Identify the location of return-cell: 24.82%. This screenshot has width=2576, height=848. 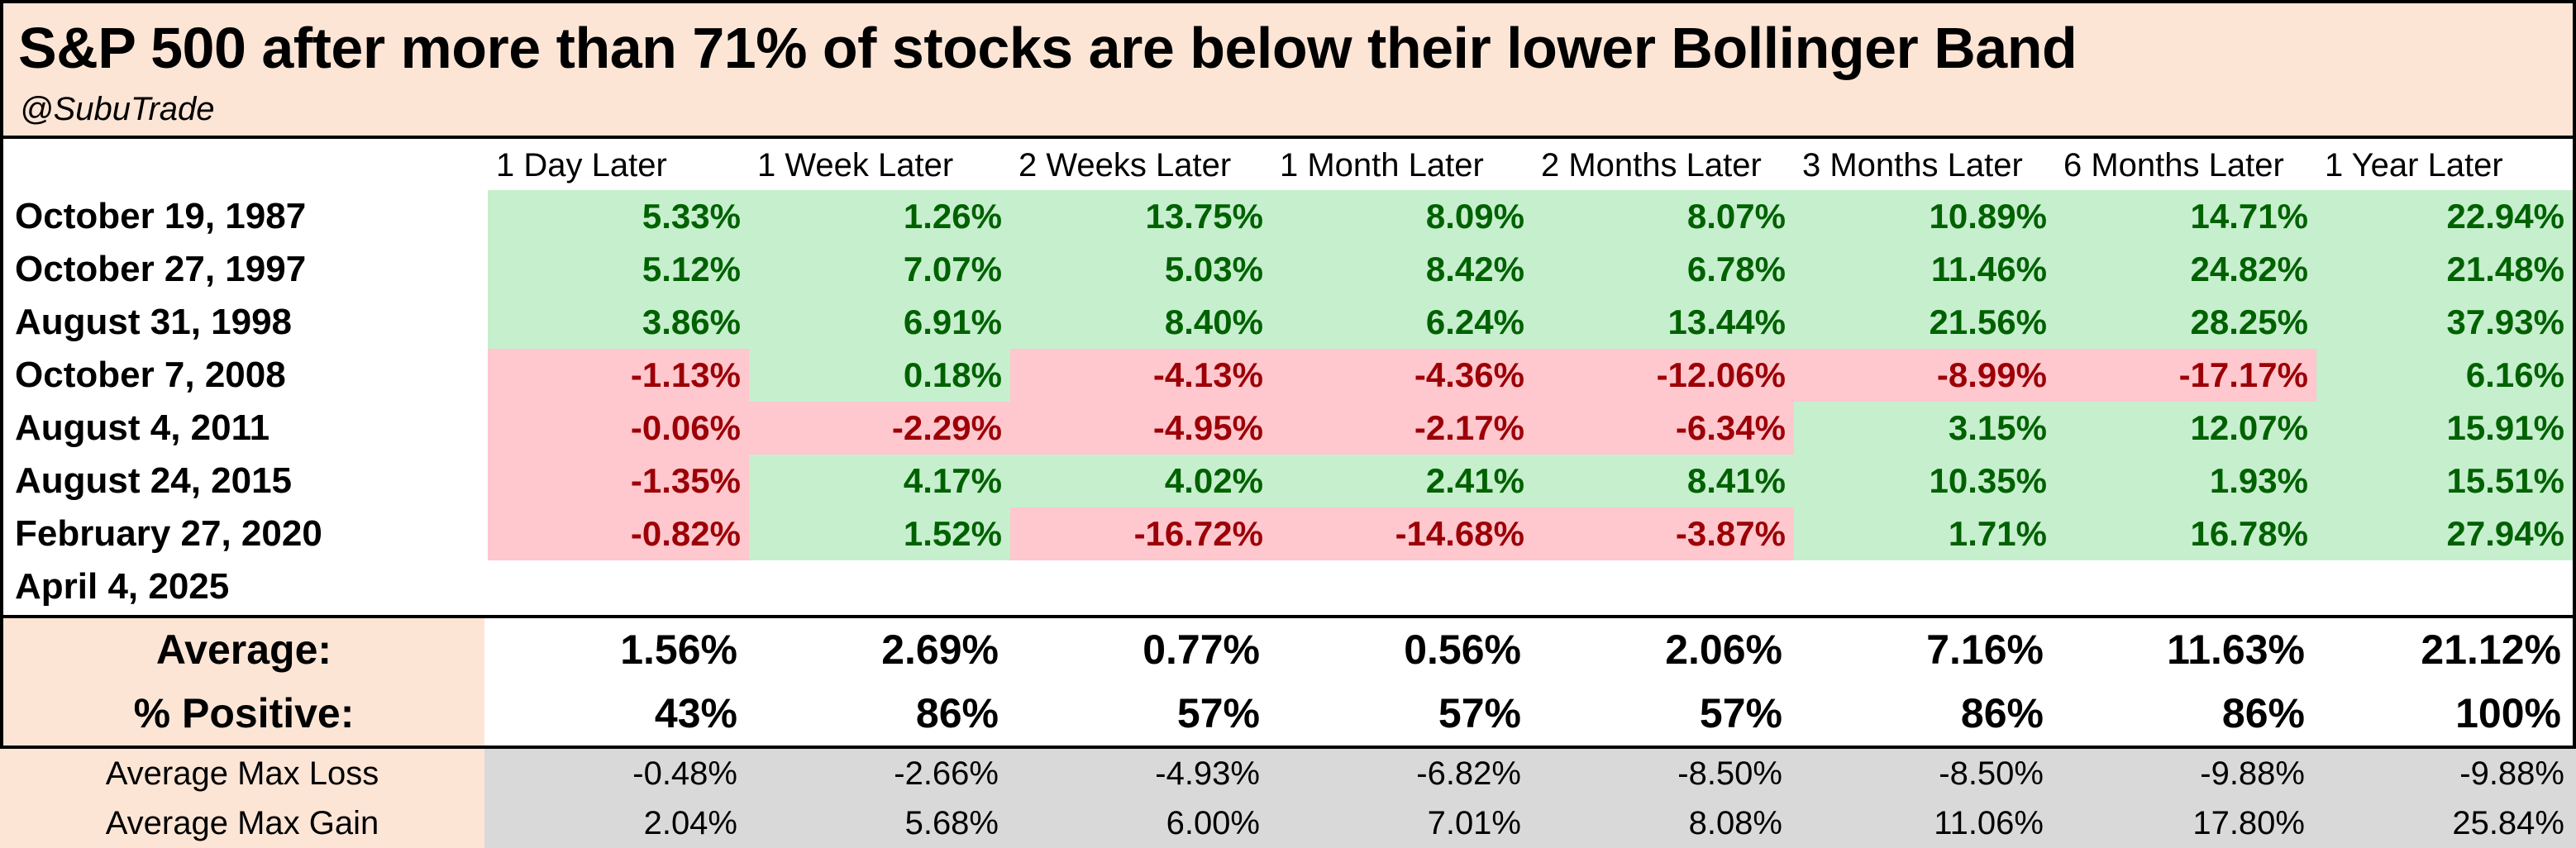
(2185, 269).